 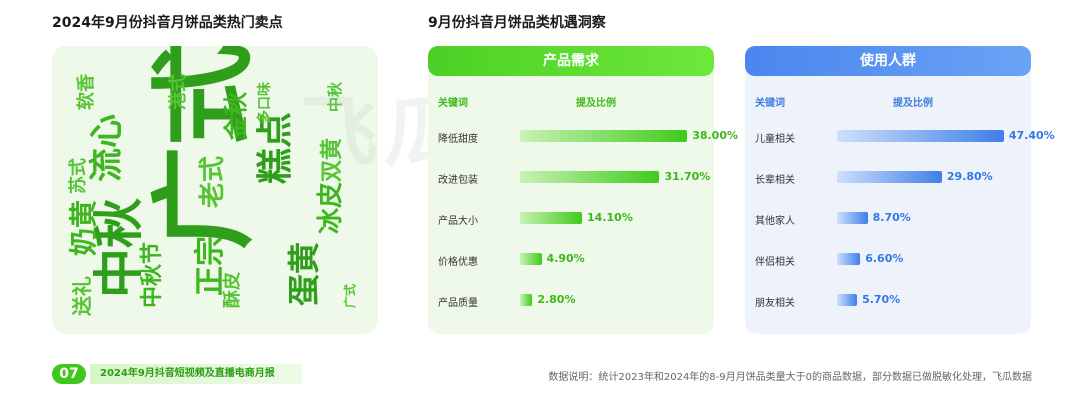 I want to click on bar-value-label: 6.60%, so click(x=884, y=258).